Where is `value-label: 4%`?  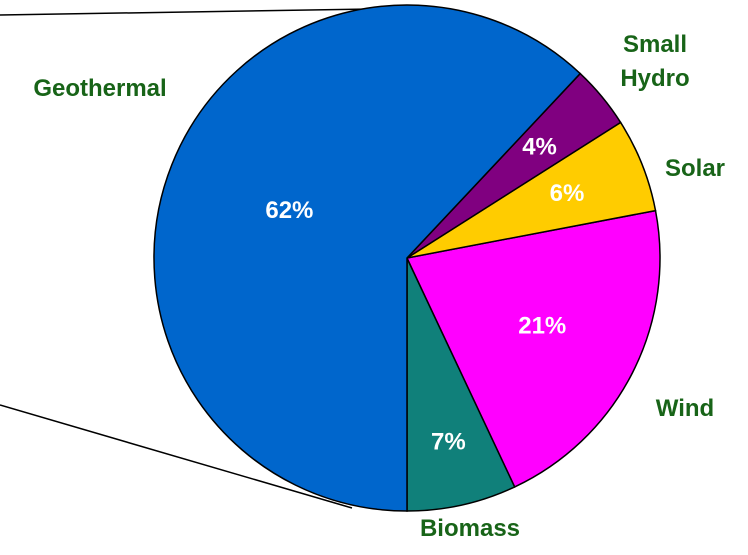 value-label: 4% is located at coordinates (539, 147).